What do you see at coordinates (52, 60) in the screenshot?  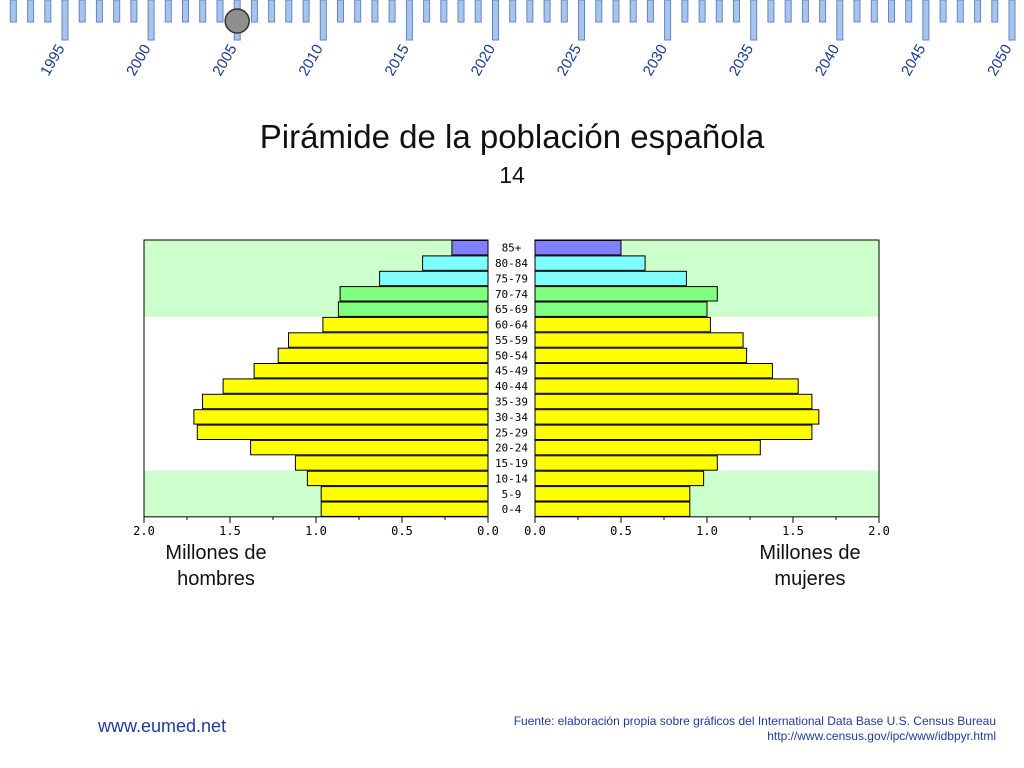 I see `timeline-year-label: 1995` at bounding box center [52, 60].